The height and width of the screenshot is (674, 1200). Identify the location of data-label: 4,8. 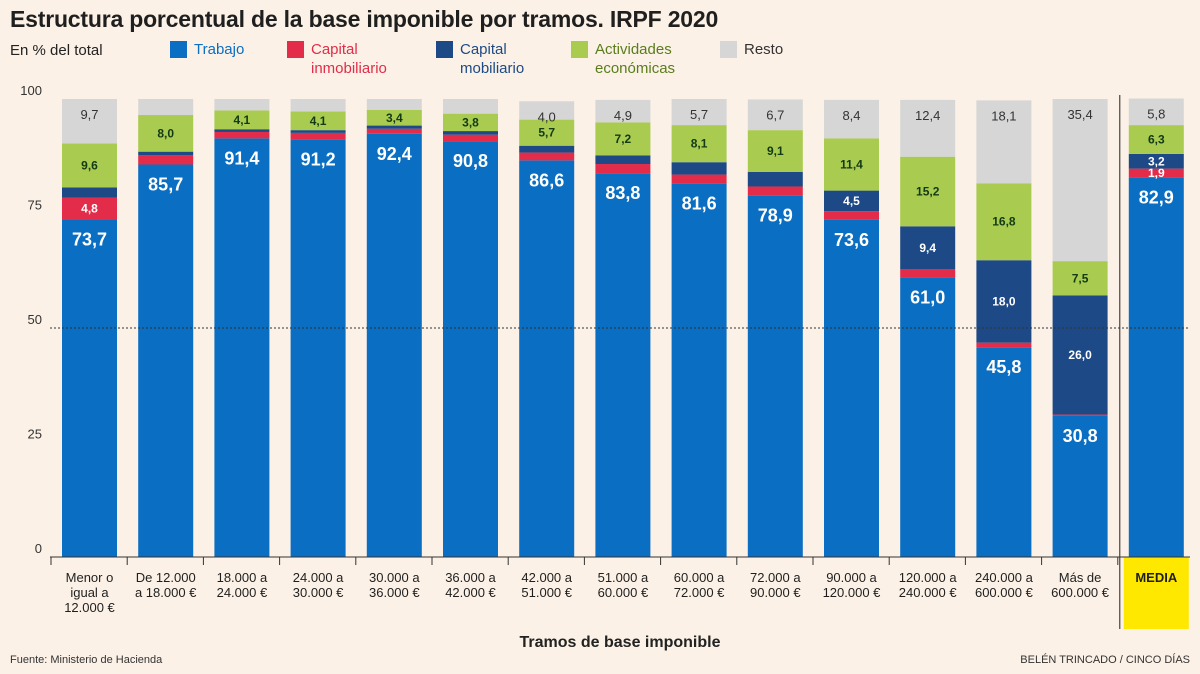
(89, 208).